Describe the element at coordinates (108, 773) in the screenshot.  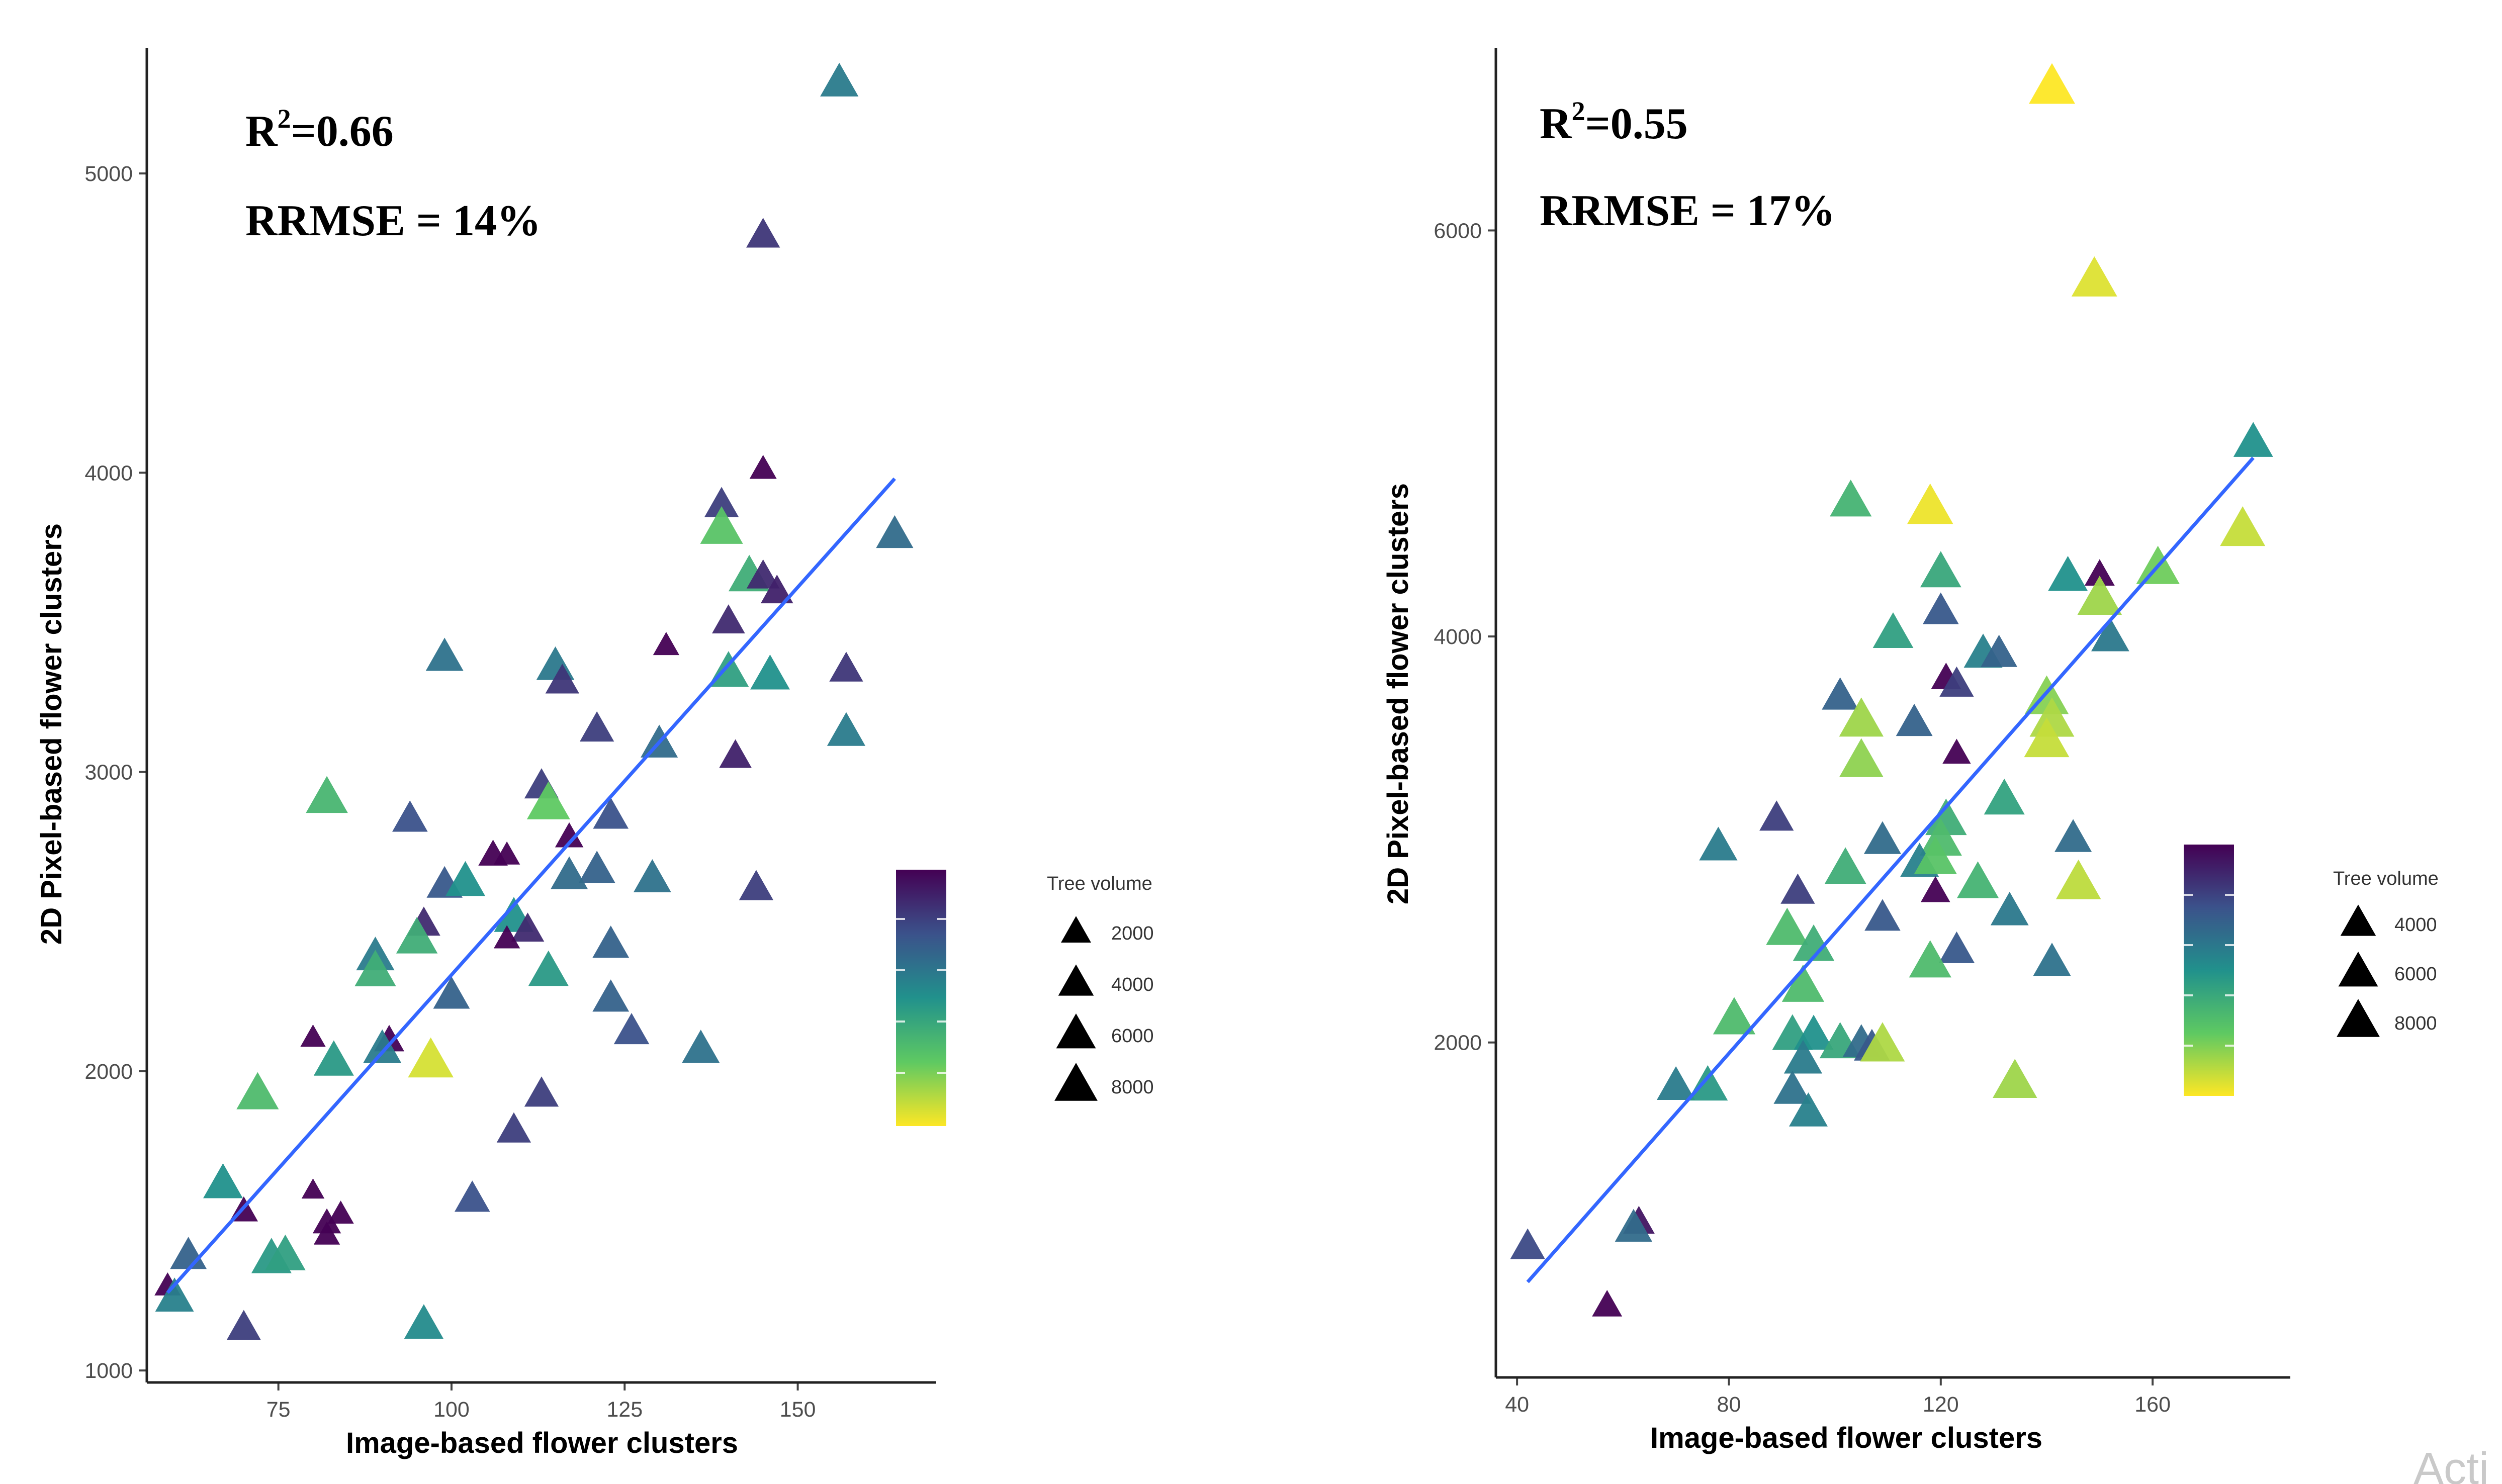
I see `left-y-tick-label: 3000` at that location.